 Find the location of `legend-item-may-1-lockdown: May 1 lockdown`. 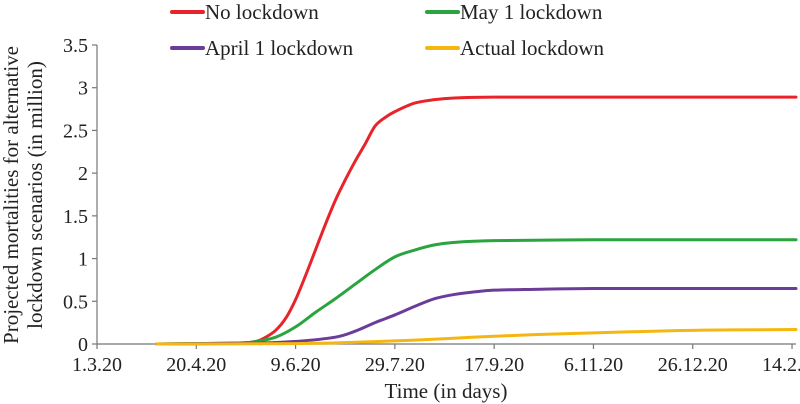

legend-item-may-1-lockdown: May 1 lockdown is located at coordinates (514, 12).